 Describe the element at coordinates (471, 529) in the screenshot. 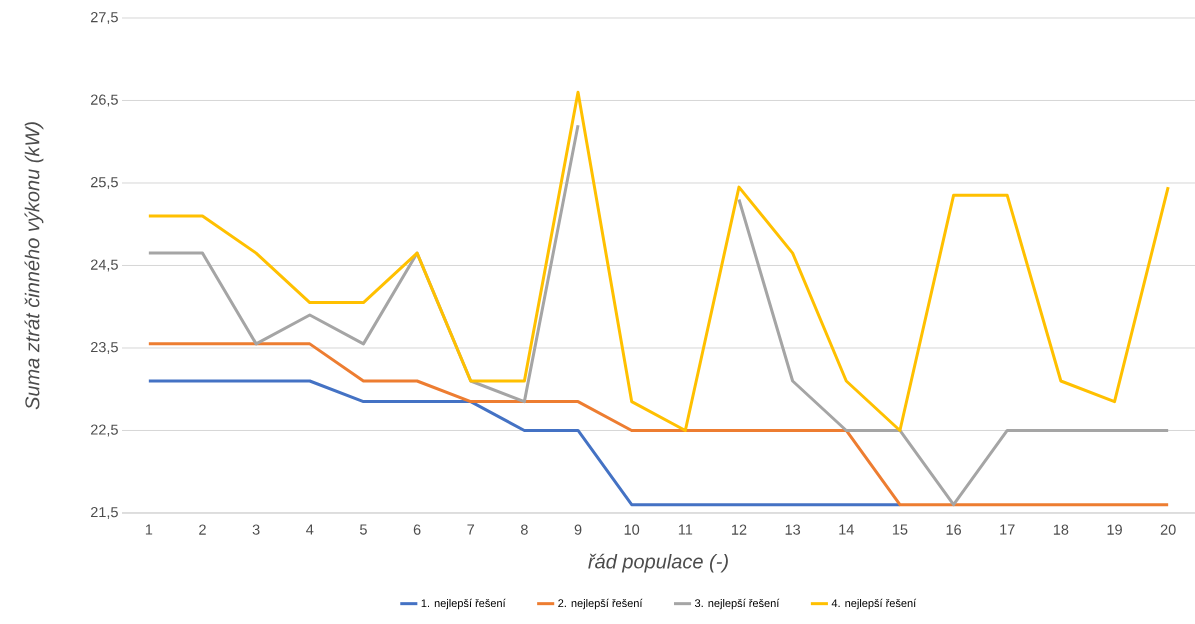

I see `x-tick-label: 7` at that location.